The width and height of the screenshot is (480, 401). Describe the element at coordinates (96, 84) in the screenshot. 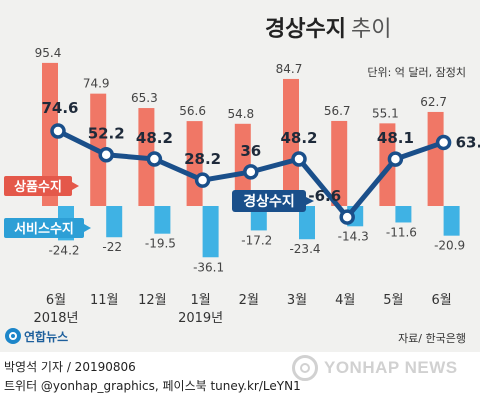

I see `goods-value-label: 74.9` at that location.